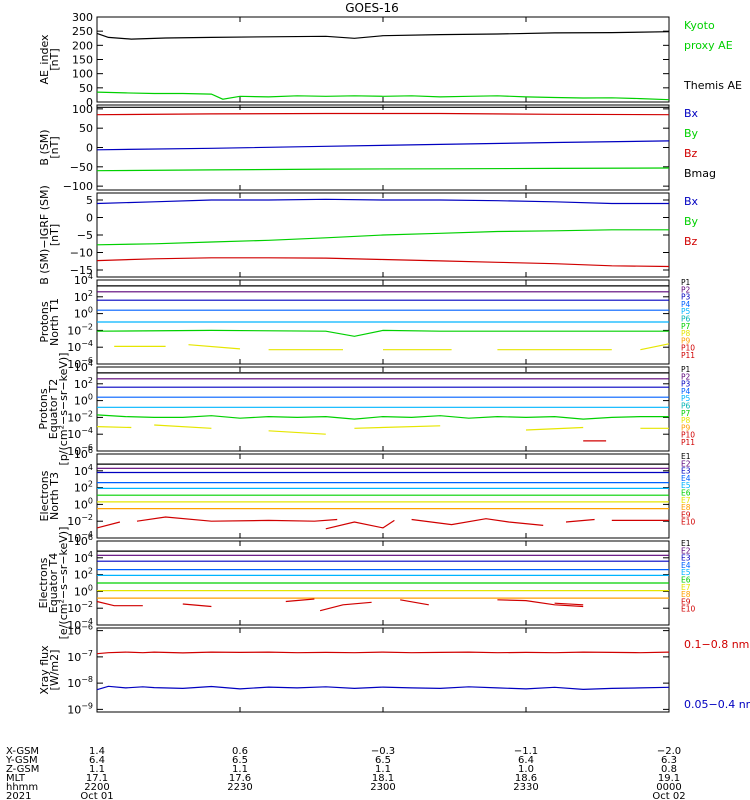 Image resolution: width=750 pixels, height=800 pixels. What do you see at coordinates (686, 384) in the screenshot?
I see `channel-label: P3` at bounding box center [686, 384].